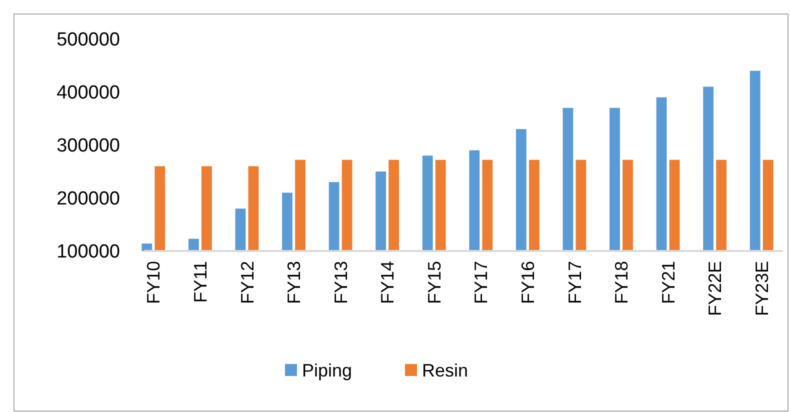  What do you see at coordinates (434, 282) in the screenshot?
I see `x-tick-label: FY15` at bounding box center [434, 282].